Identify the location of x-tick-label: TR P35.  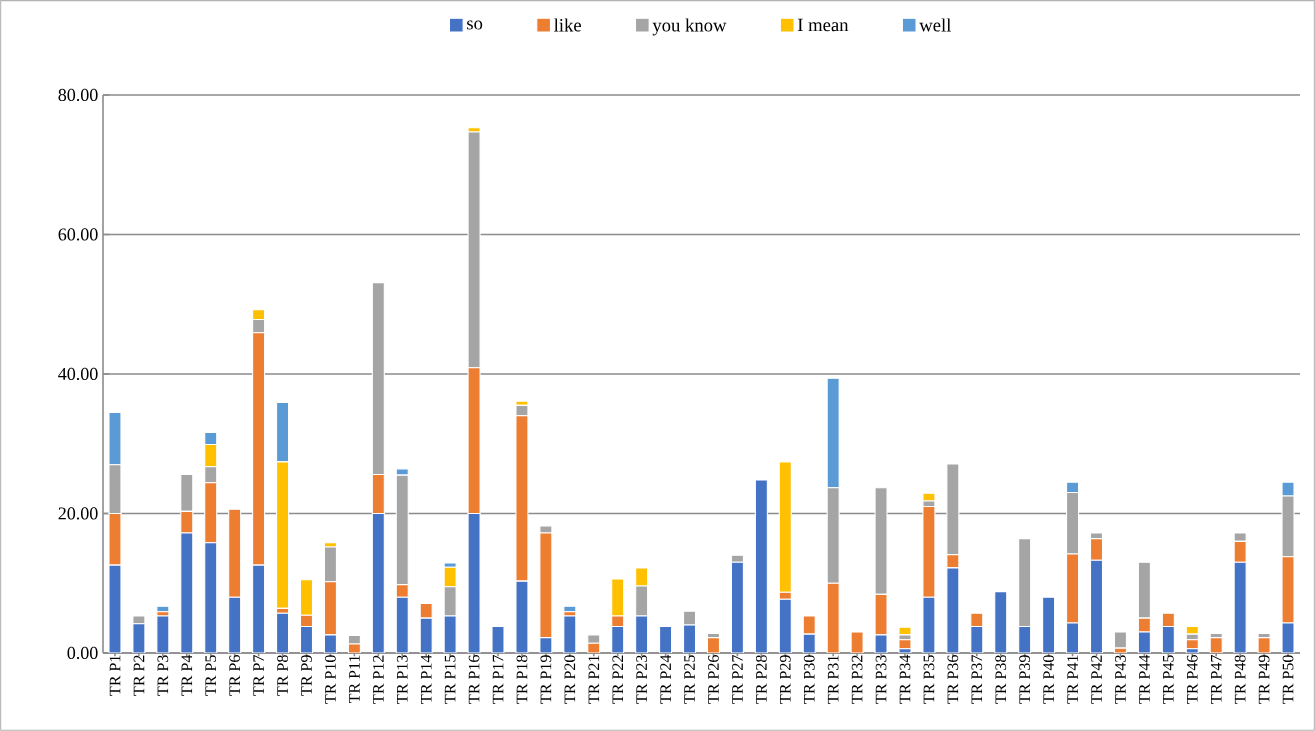
(929, 679).